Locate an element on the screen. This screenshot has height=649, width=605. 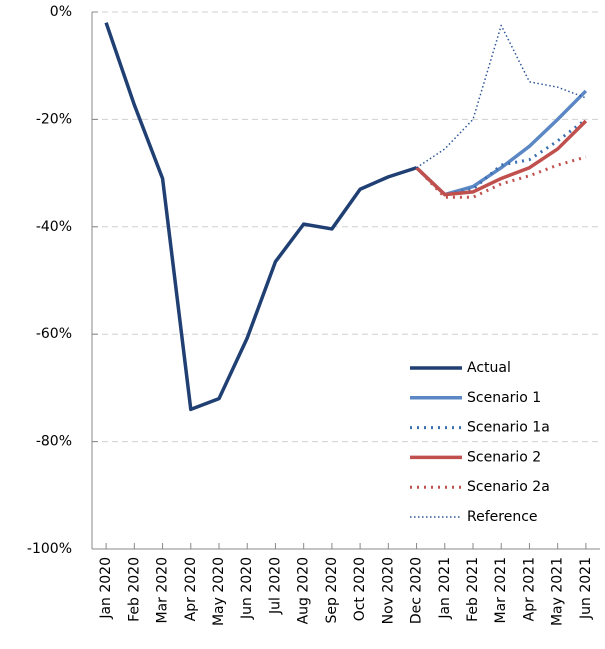
x-tick-label: Mar 2021 is located at coordinates (501, 590).